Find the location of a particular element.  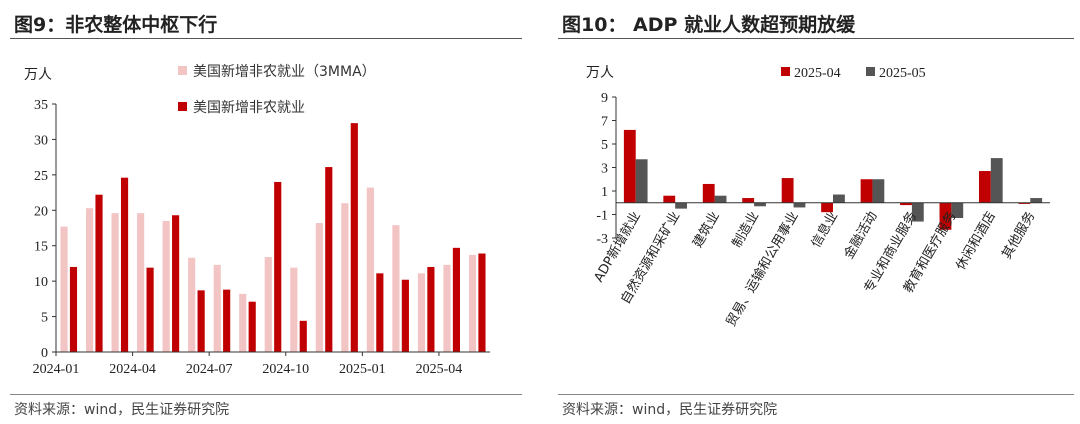

left-y-tick-label: 15 is located at coordinates (41, 247).